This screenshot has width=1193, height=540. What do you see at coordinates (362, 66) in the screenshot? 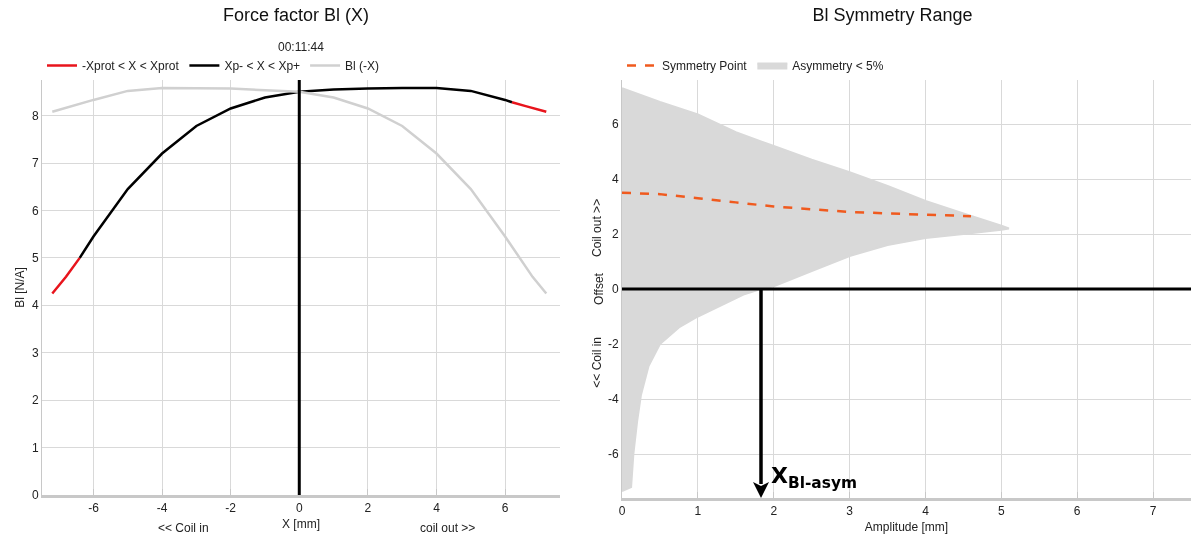
I see `legend-label: Bl (-X)` at bounding box center [362, 66].